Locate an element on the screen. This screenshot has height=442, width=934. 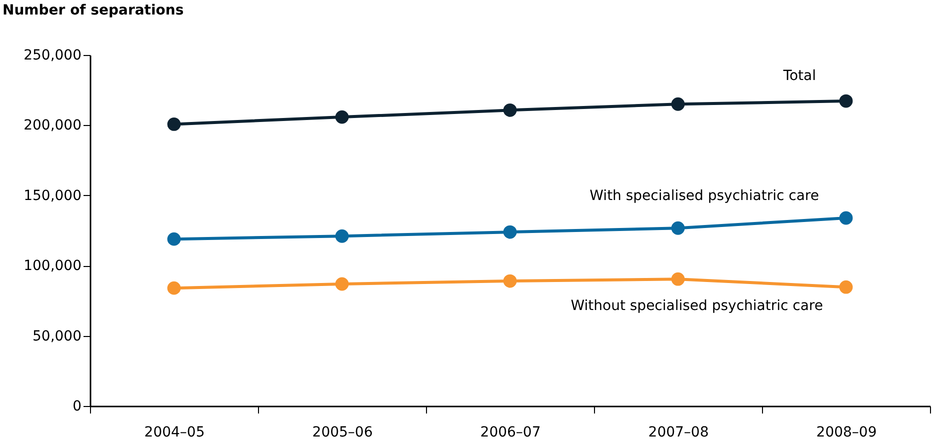
x-tick-label: 2008–09 is located at coordinates (846, 432).